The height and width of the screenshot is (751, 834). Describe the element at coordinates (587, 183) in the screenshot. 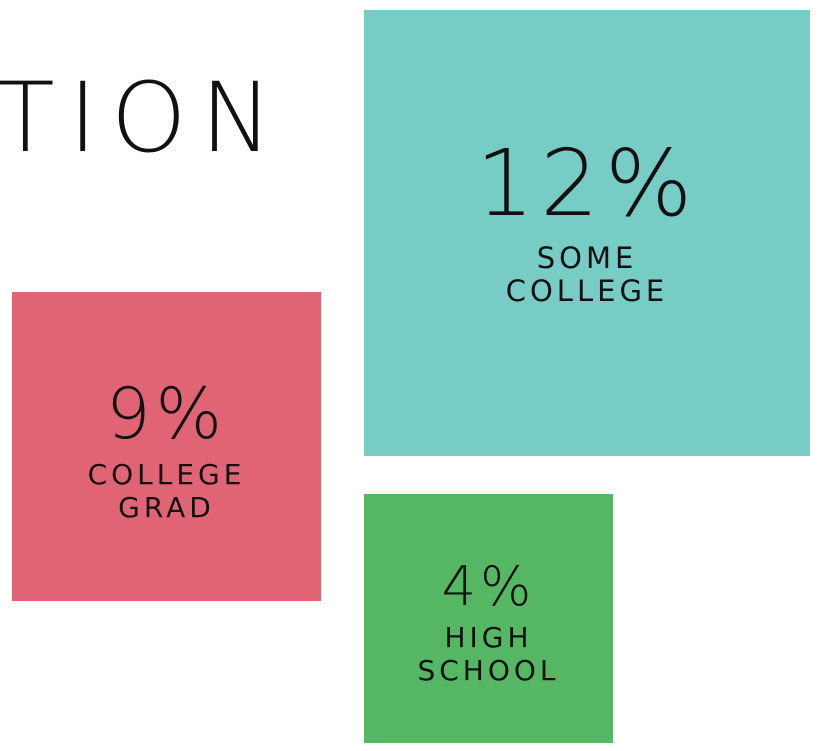

I see `value-label: 12%` at that location.